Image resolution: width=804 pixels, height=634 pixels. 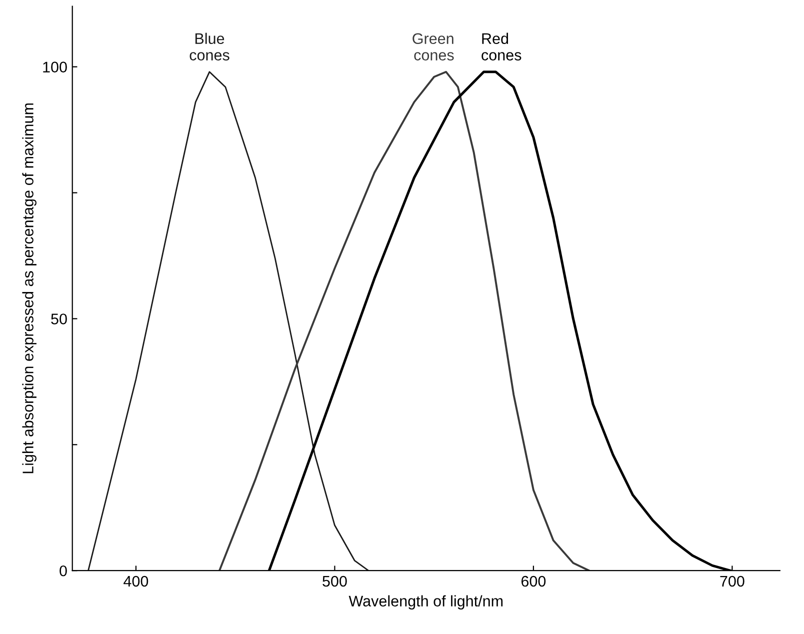 I want to click on x-tick-label: 700, so click(x=732, y=581).